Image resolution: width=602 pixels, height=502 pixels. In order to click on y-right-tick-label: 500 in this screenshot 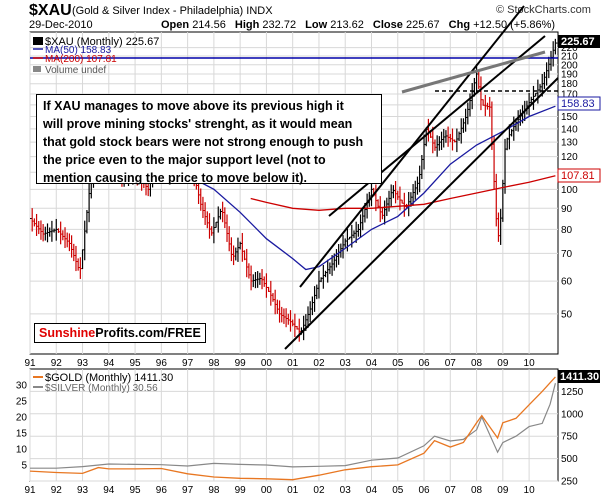, I will do `click(569, 459)`.